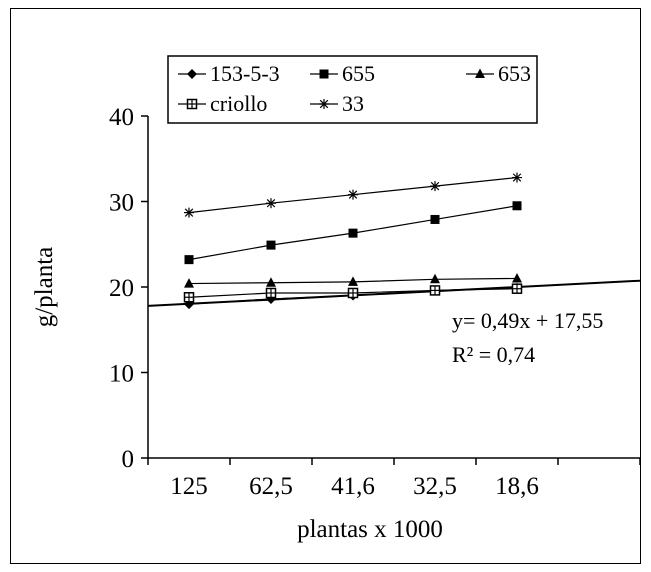 This screenshot has height=572, width=651. Describe the element at coordinates (238, 103) in the screenshot. I see `legend-label: criollo` at that location.